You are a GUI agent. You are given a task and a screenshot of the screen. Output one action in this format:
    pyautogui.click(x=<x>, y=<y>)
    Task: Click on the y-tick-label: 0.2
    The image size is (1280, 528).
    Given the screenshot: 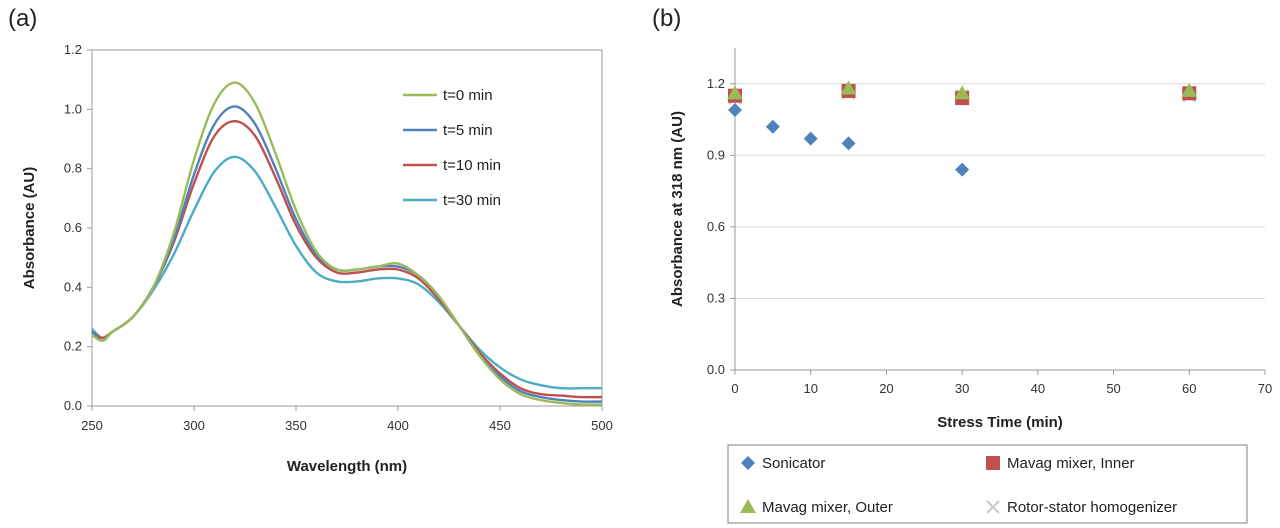 What is the action you would take?
    pyautogui.click(x=73, y=346)
    